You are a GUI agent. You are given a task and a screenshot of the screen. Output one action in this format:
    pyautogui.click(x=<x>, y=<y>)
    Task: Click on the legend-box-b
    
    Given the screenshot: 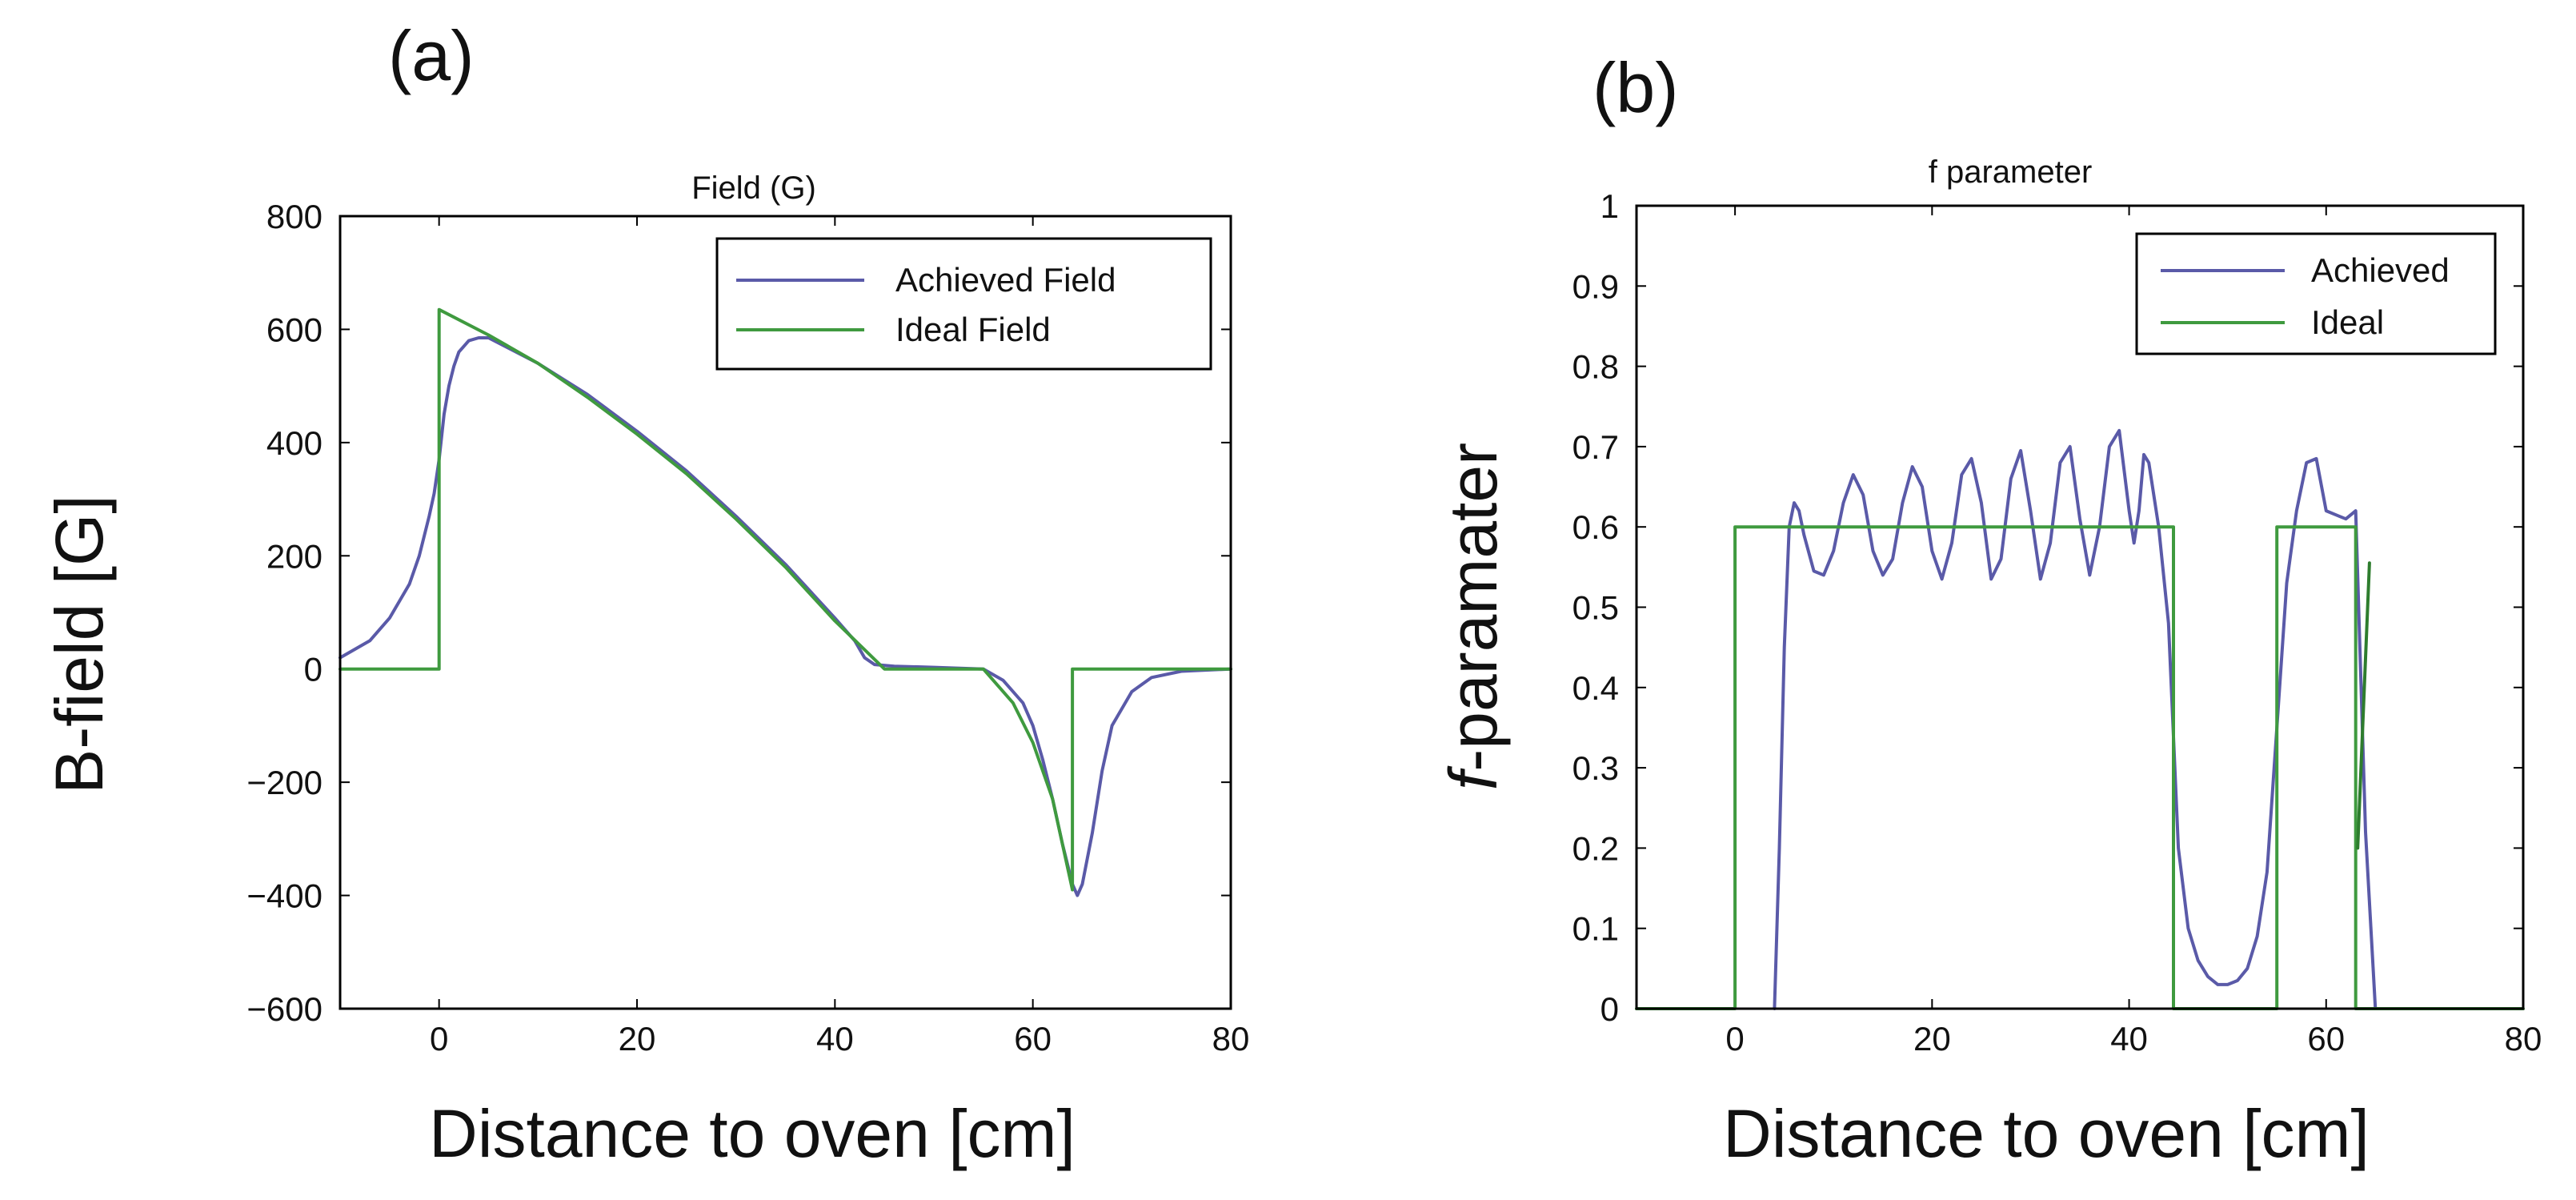 What is the action you would take?
    pyautogui.click(x=2316, y=293)
    